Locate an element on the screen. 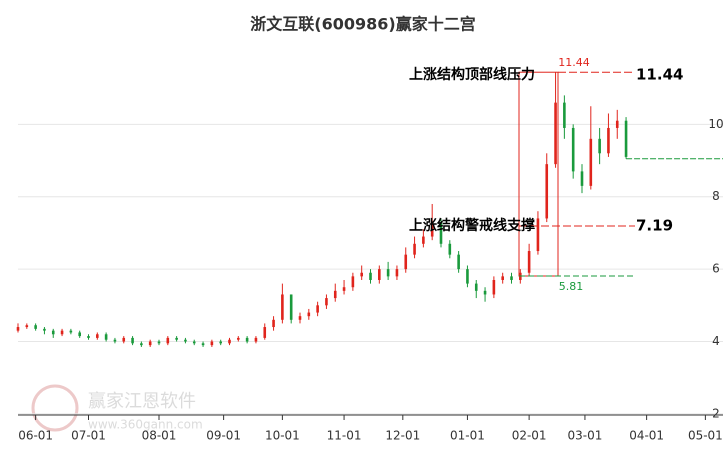  watermark: 赢家江恩软件 www.360gann.com is located at coordinates (117, 408).